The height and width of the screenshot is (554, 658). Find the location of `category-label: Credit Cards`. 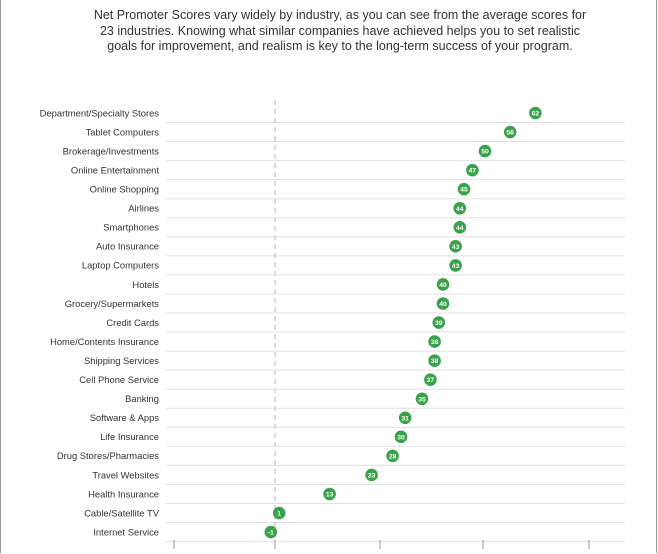

category-label: Credit Cards is located at coordinates (132, 322).